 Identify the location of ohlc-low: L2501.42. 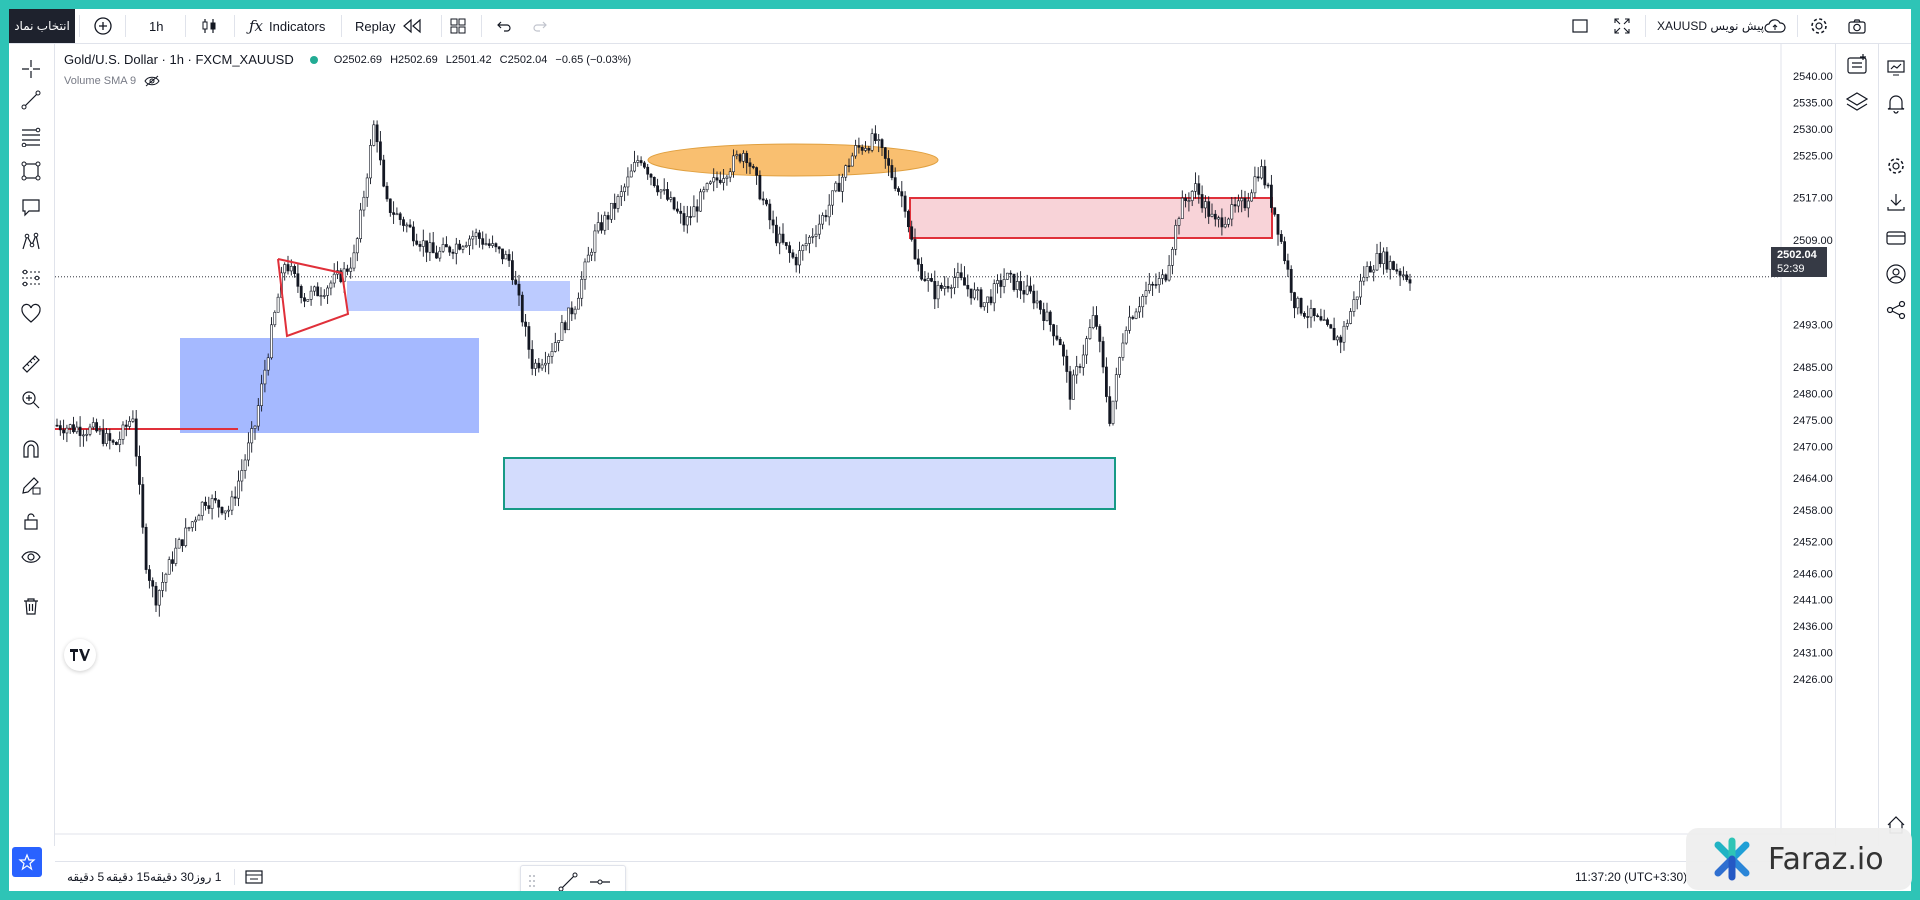
(468, 59).